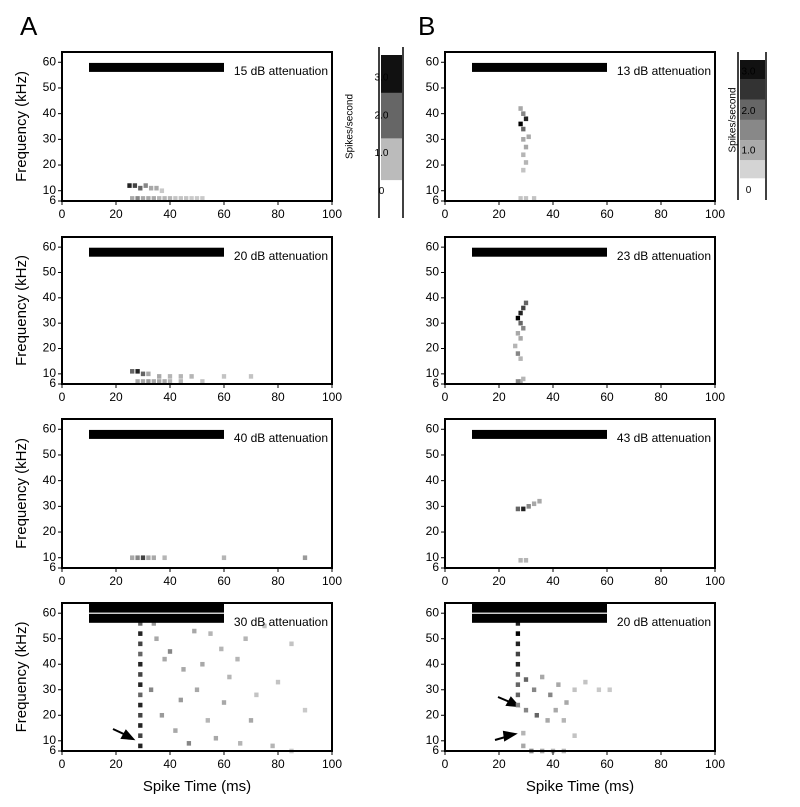 The width and height of the screenshot is (800, 807). I want to click on y-axis-label: Frequency (kHz), so click(21, 126).